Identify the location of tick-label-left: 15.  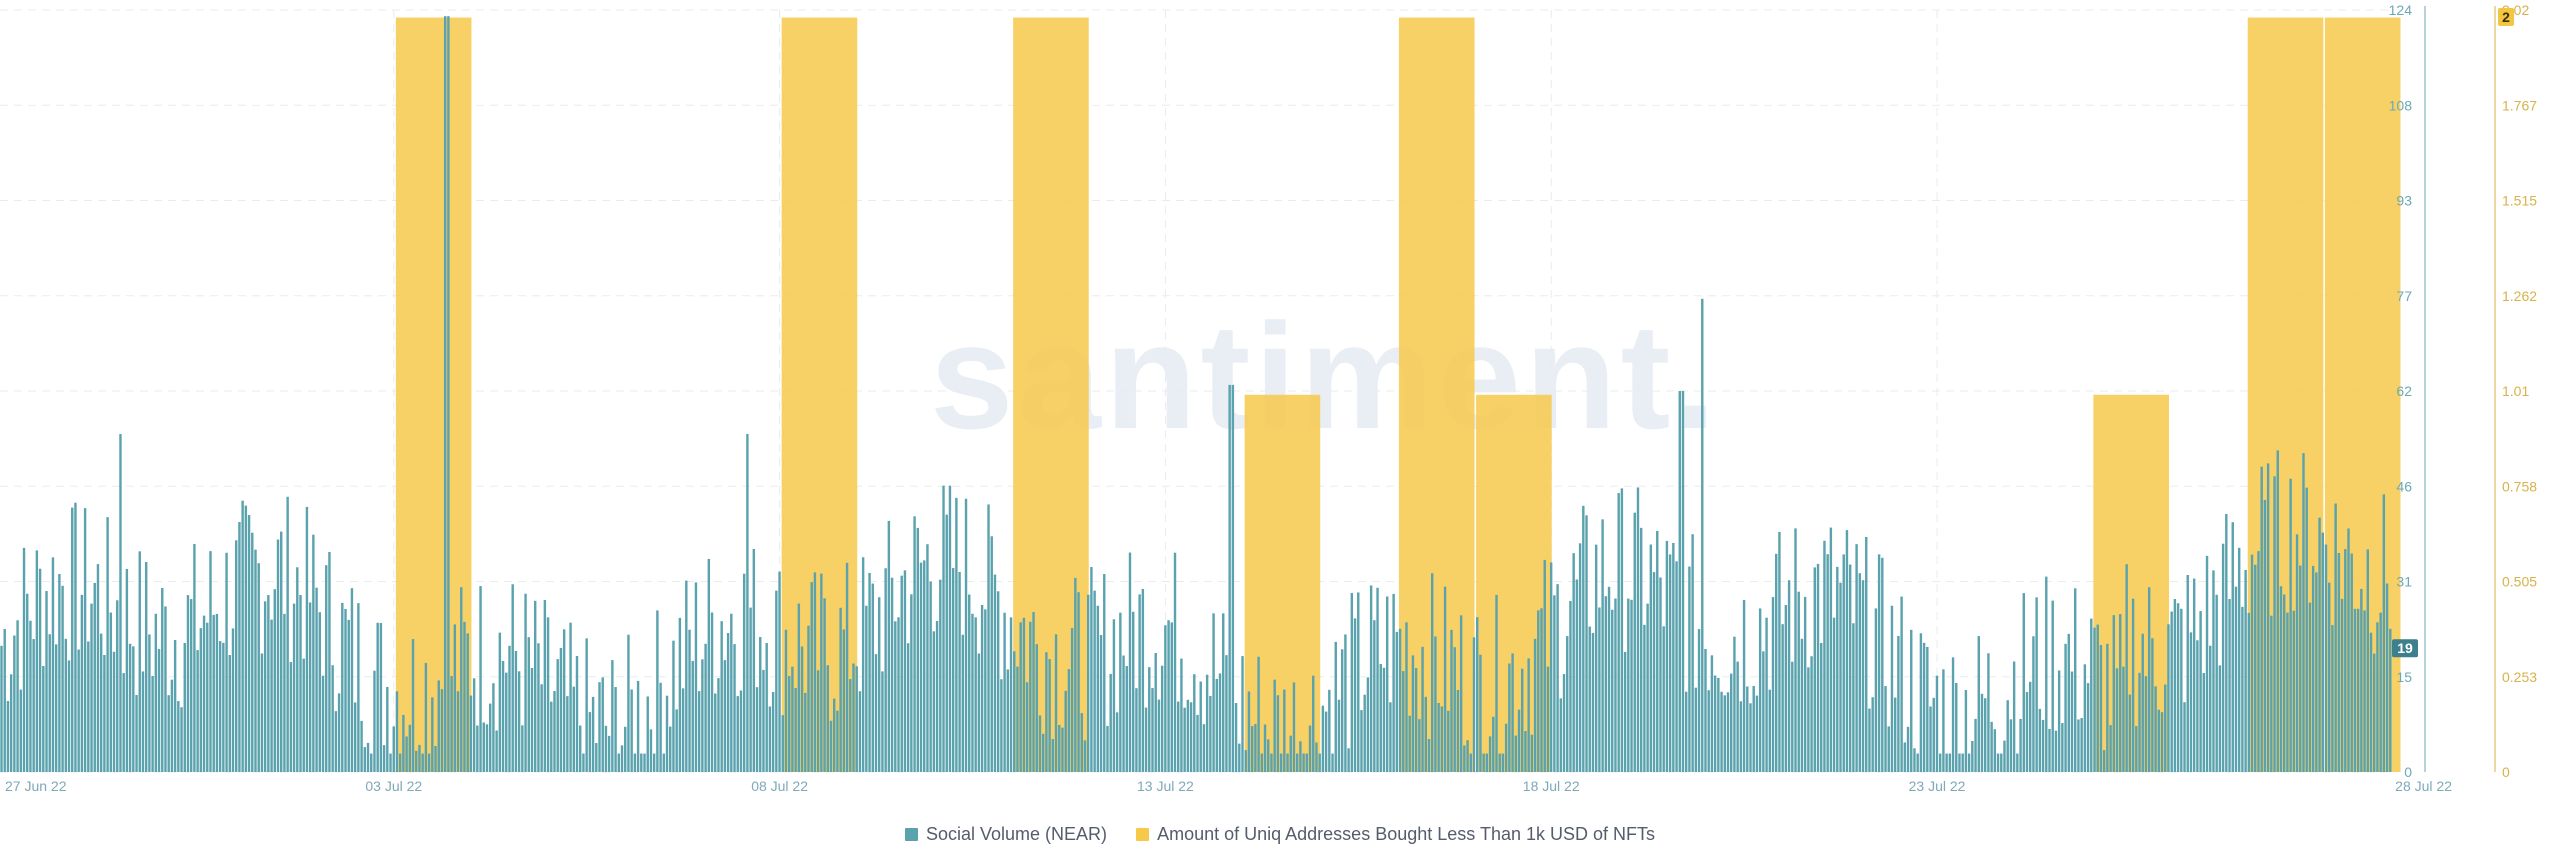
(2404, 677).